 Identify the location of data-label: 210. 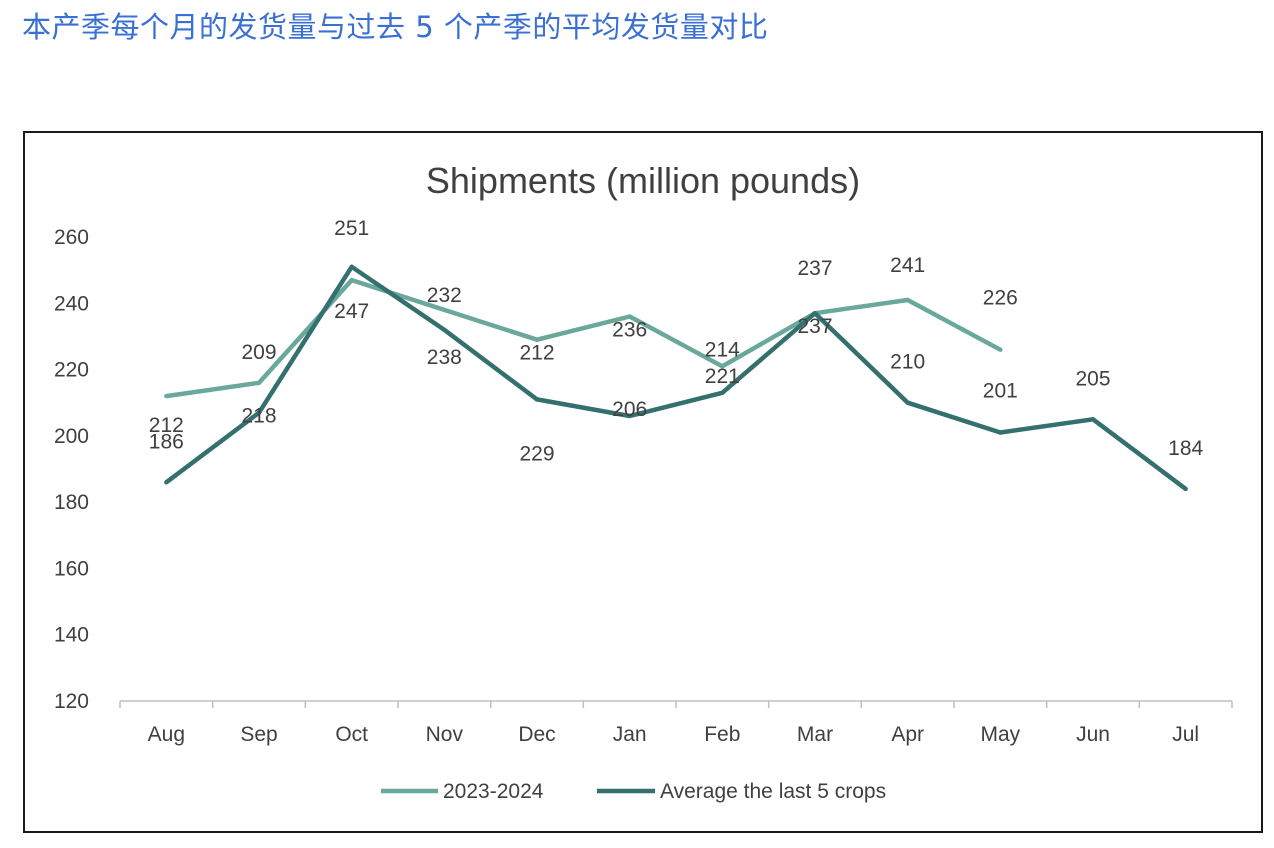
(907, 362).